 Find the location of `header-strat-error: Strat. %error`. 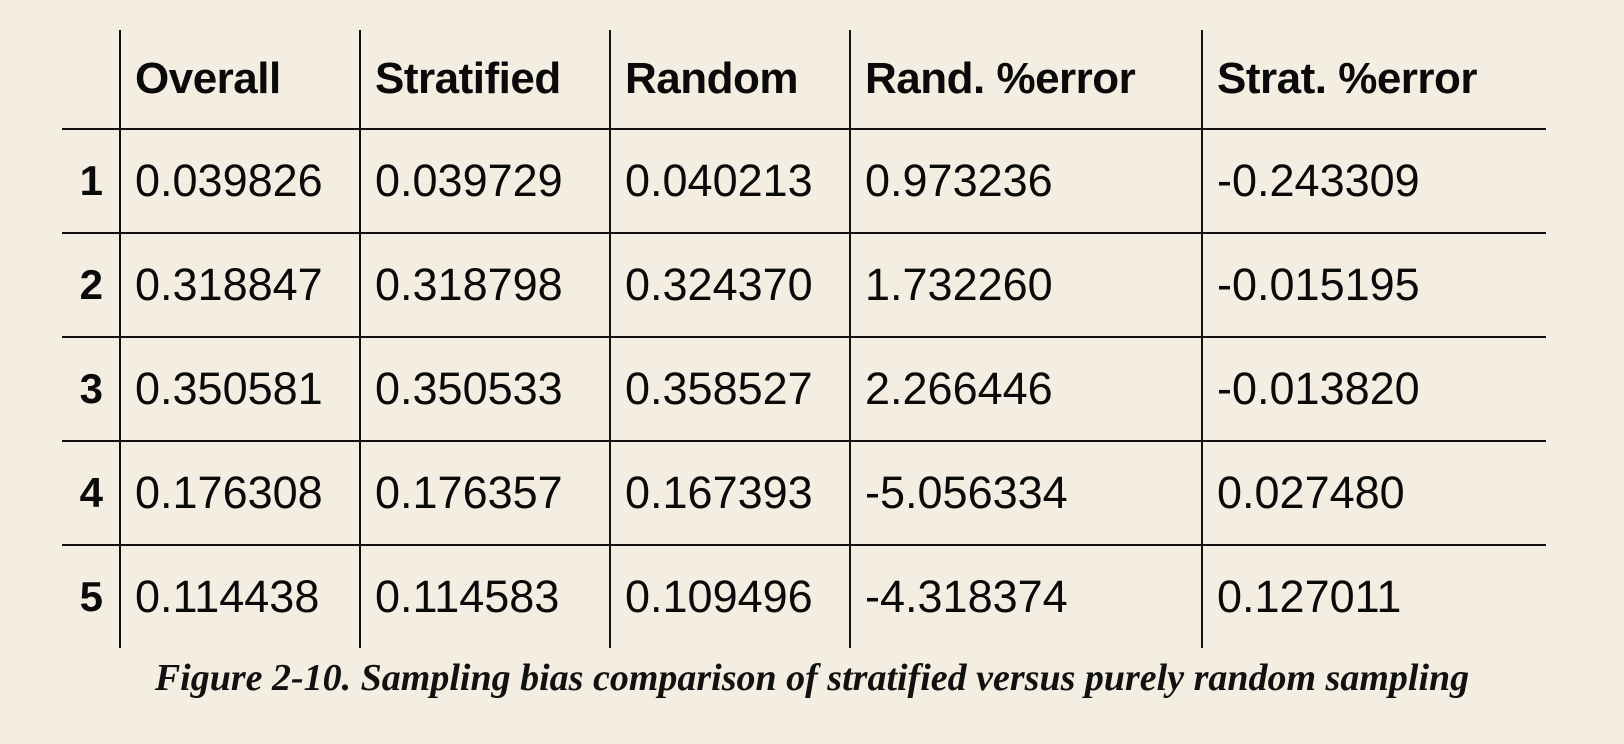

header-strat-error: Strat. %error is located at coordinates (1374, 80).